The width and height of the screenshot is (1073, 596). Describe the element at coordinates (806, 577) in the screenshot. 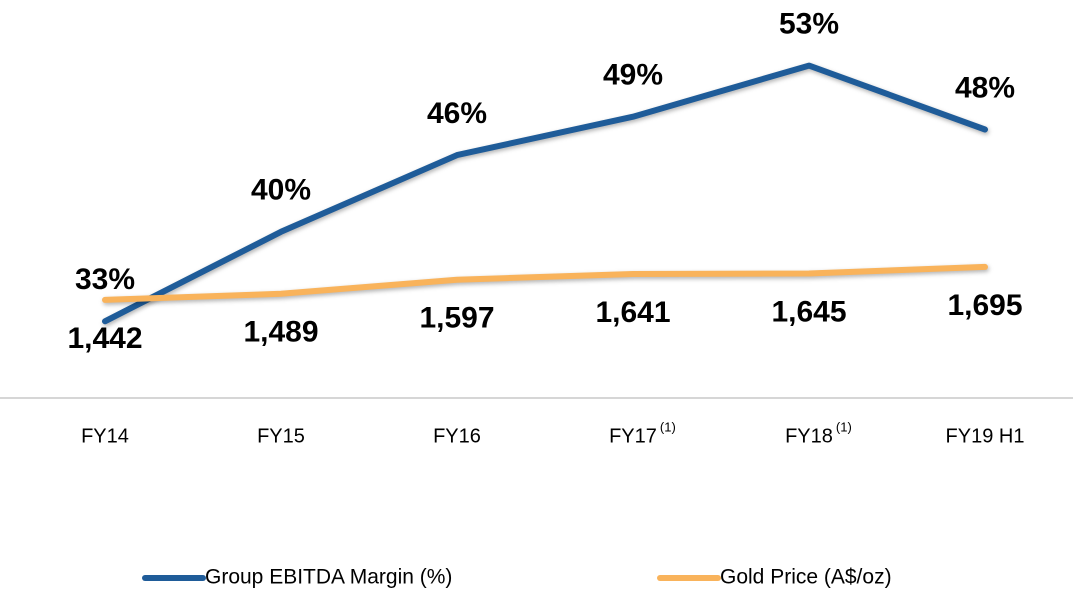

I see `legend-label: Gold Price (A$/oz)` at that location.